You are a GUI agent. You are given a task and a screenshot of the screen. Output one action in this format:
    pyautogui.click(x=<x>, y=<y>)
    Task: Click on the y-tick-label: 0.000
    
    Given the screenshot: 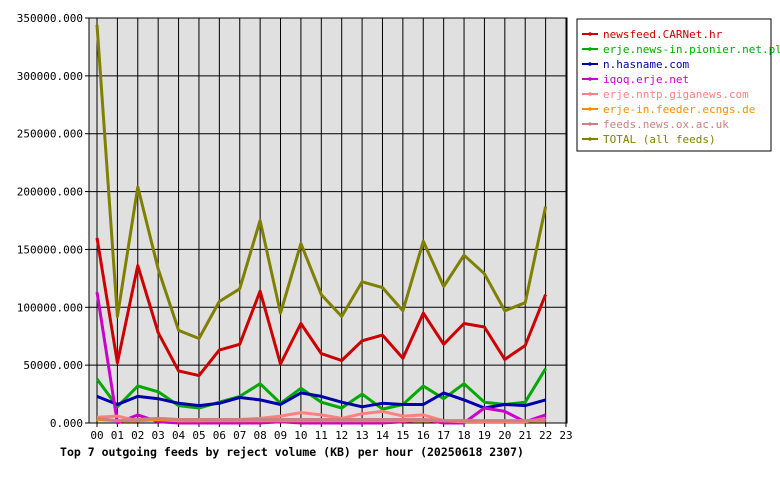 What is the action you would take?
    pyautogui.click(x=66, y=423)
    